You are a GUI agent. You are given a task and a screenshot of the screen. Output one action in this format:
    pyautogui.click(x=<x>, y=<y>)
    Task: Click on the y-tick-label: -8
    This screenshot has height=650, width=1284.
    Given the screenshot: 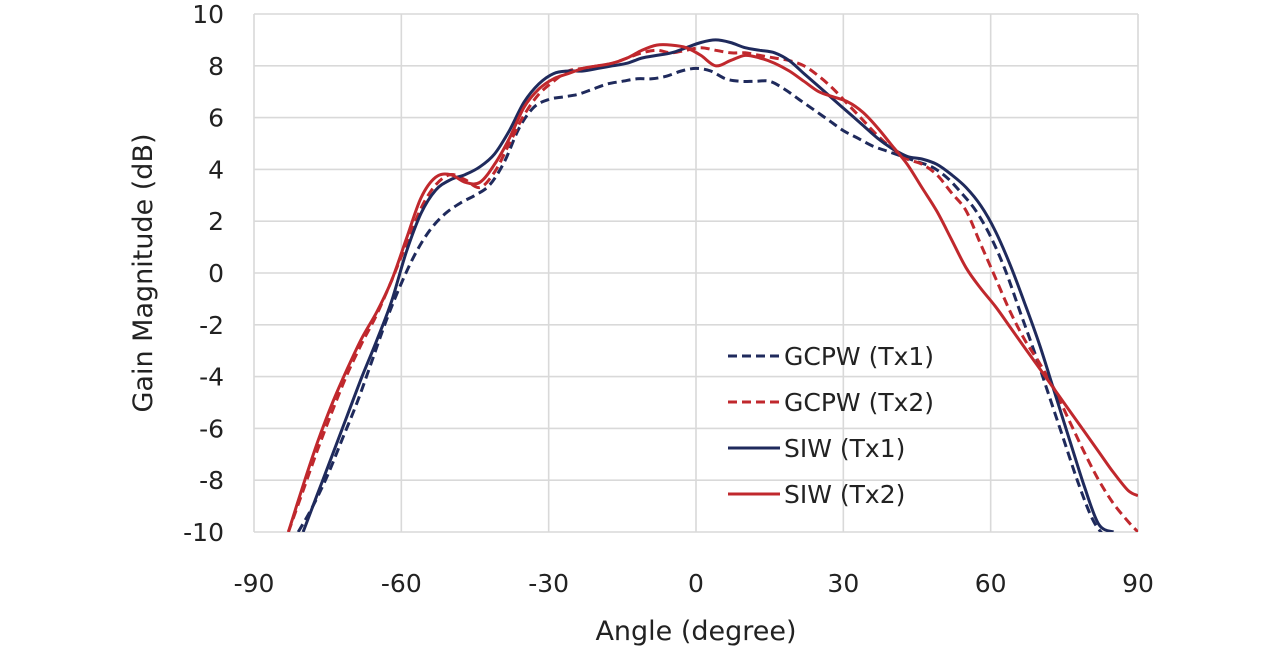 What is the action you would take?
    pyautogui.click(x=211, y=480)
    